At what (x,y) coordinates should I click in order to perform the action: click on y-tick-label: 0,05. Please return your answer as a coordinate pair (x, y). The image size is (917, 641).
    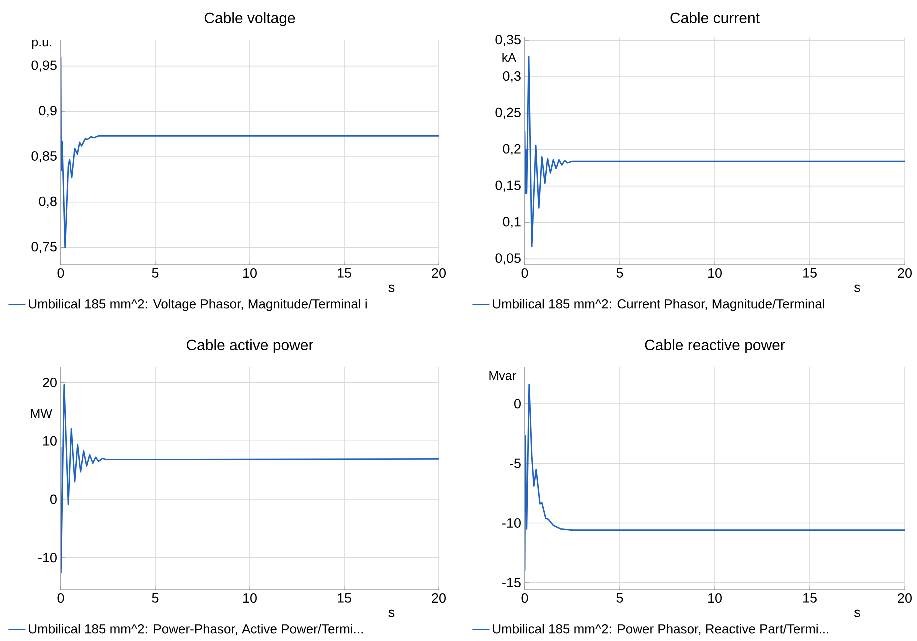
    Looking at the image, I should click on (508, 259).